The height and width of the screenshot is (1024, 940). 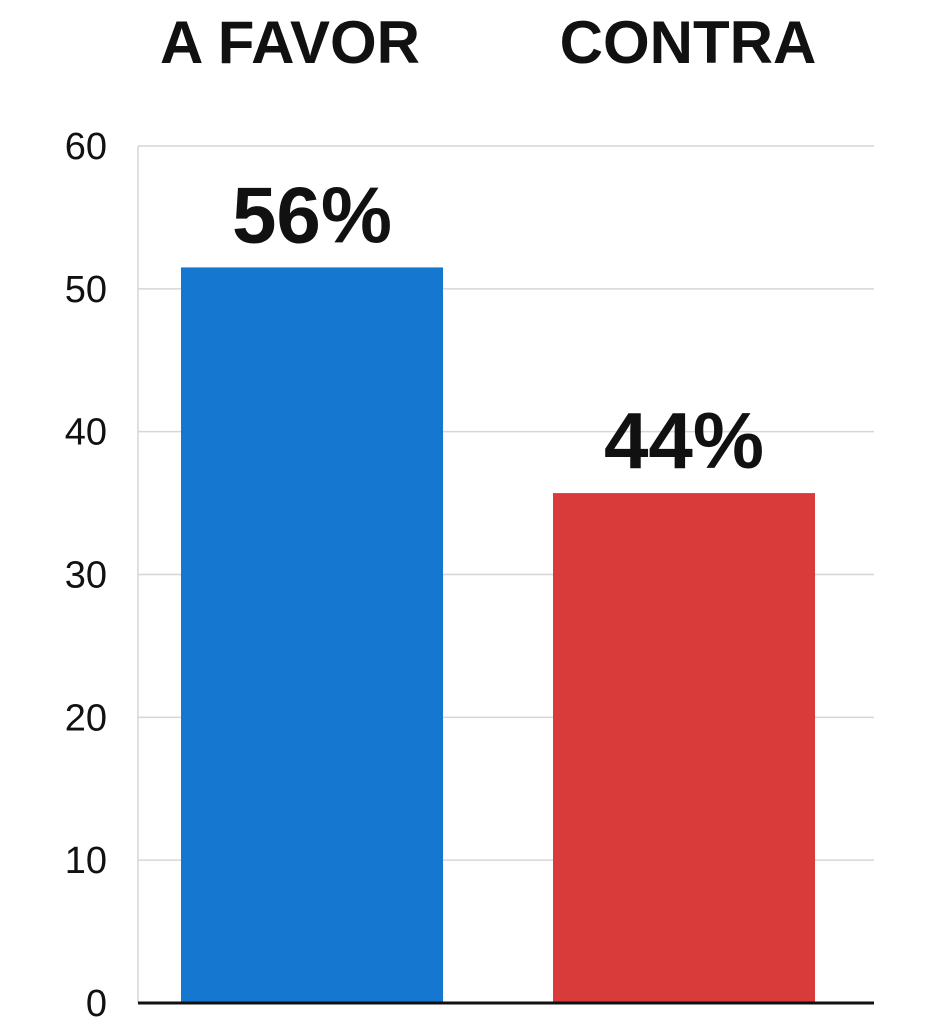 What do you see at coordinates (86, 861) in the screenshot?
I see `y-tick-label: 10` at bounding box center [86, 861].